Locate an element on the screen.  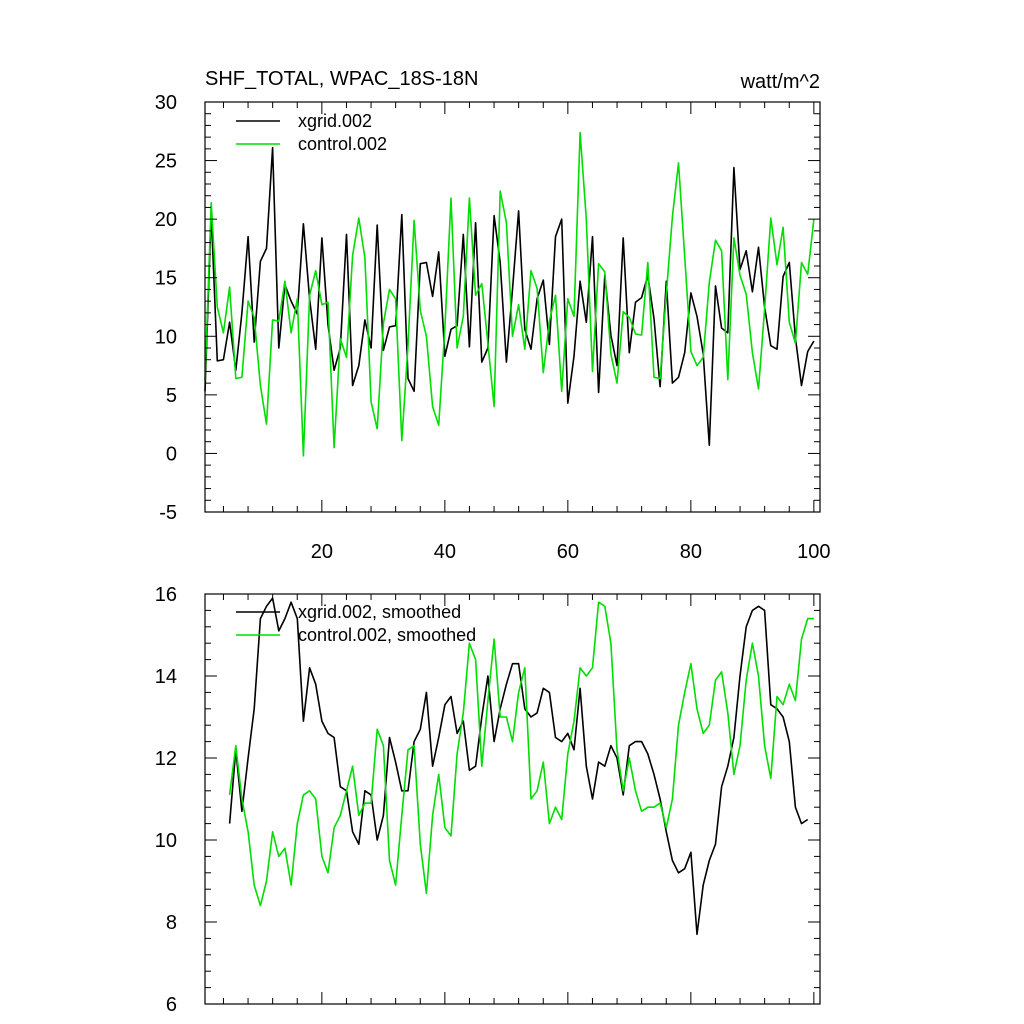
legend-label: xgrid.002, smoothed is located at coordinates (379, 612).